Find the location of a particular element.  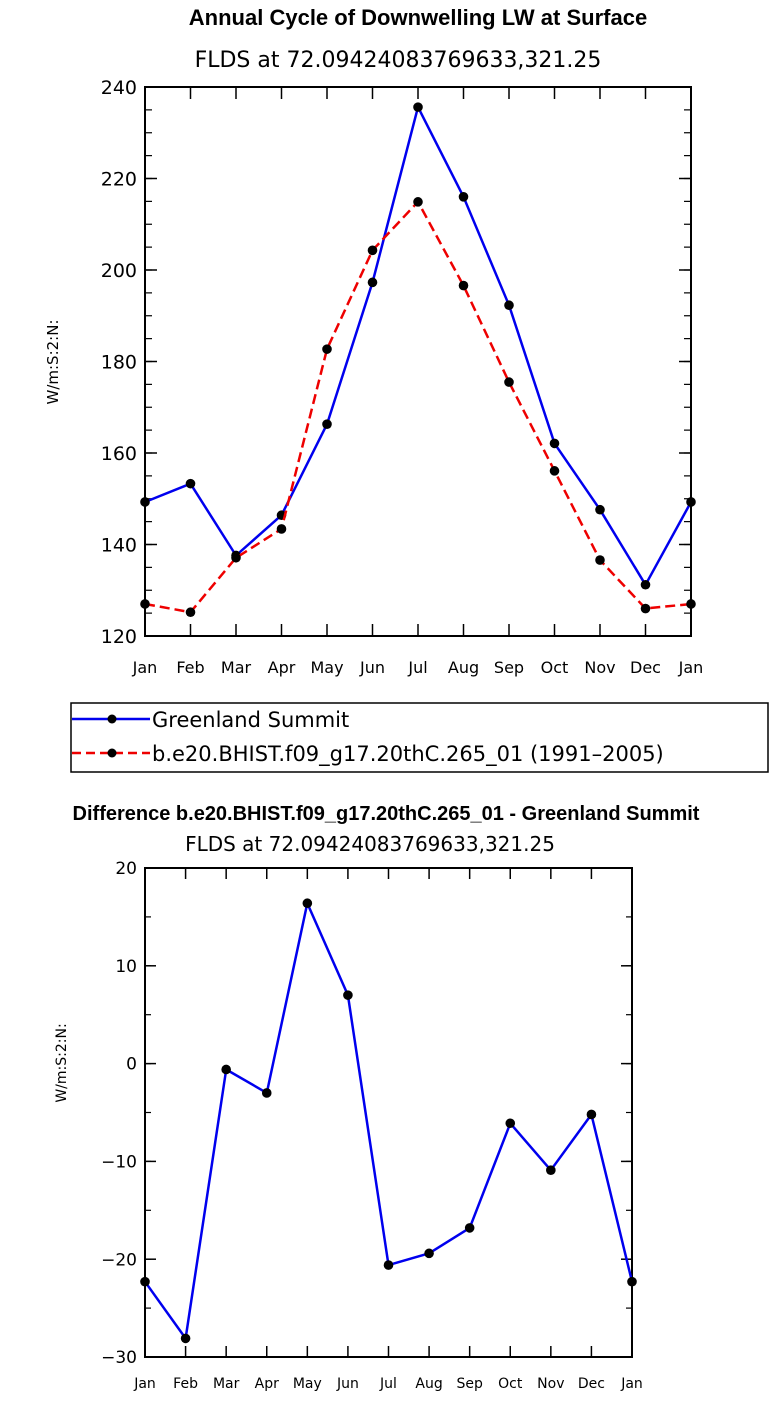

chart1-ylabel: W/m:S:2:N: is located at coordinates (53, 362).